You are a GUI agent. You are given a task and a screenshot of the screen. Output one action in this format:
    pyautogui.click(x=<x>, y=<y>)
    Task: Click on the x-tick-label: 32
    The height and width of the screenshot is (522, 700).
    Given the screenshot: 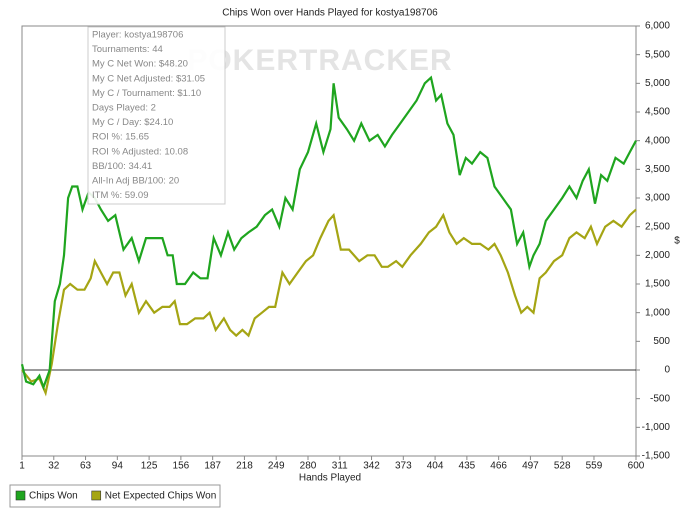 What is the action you would take?
    pyautogui.click(x=54, y=466)
    